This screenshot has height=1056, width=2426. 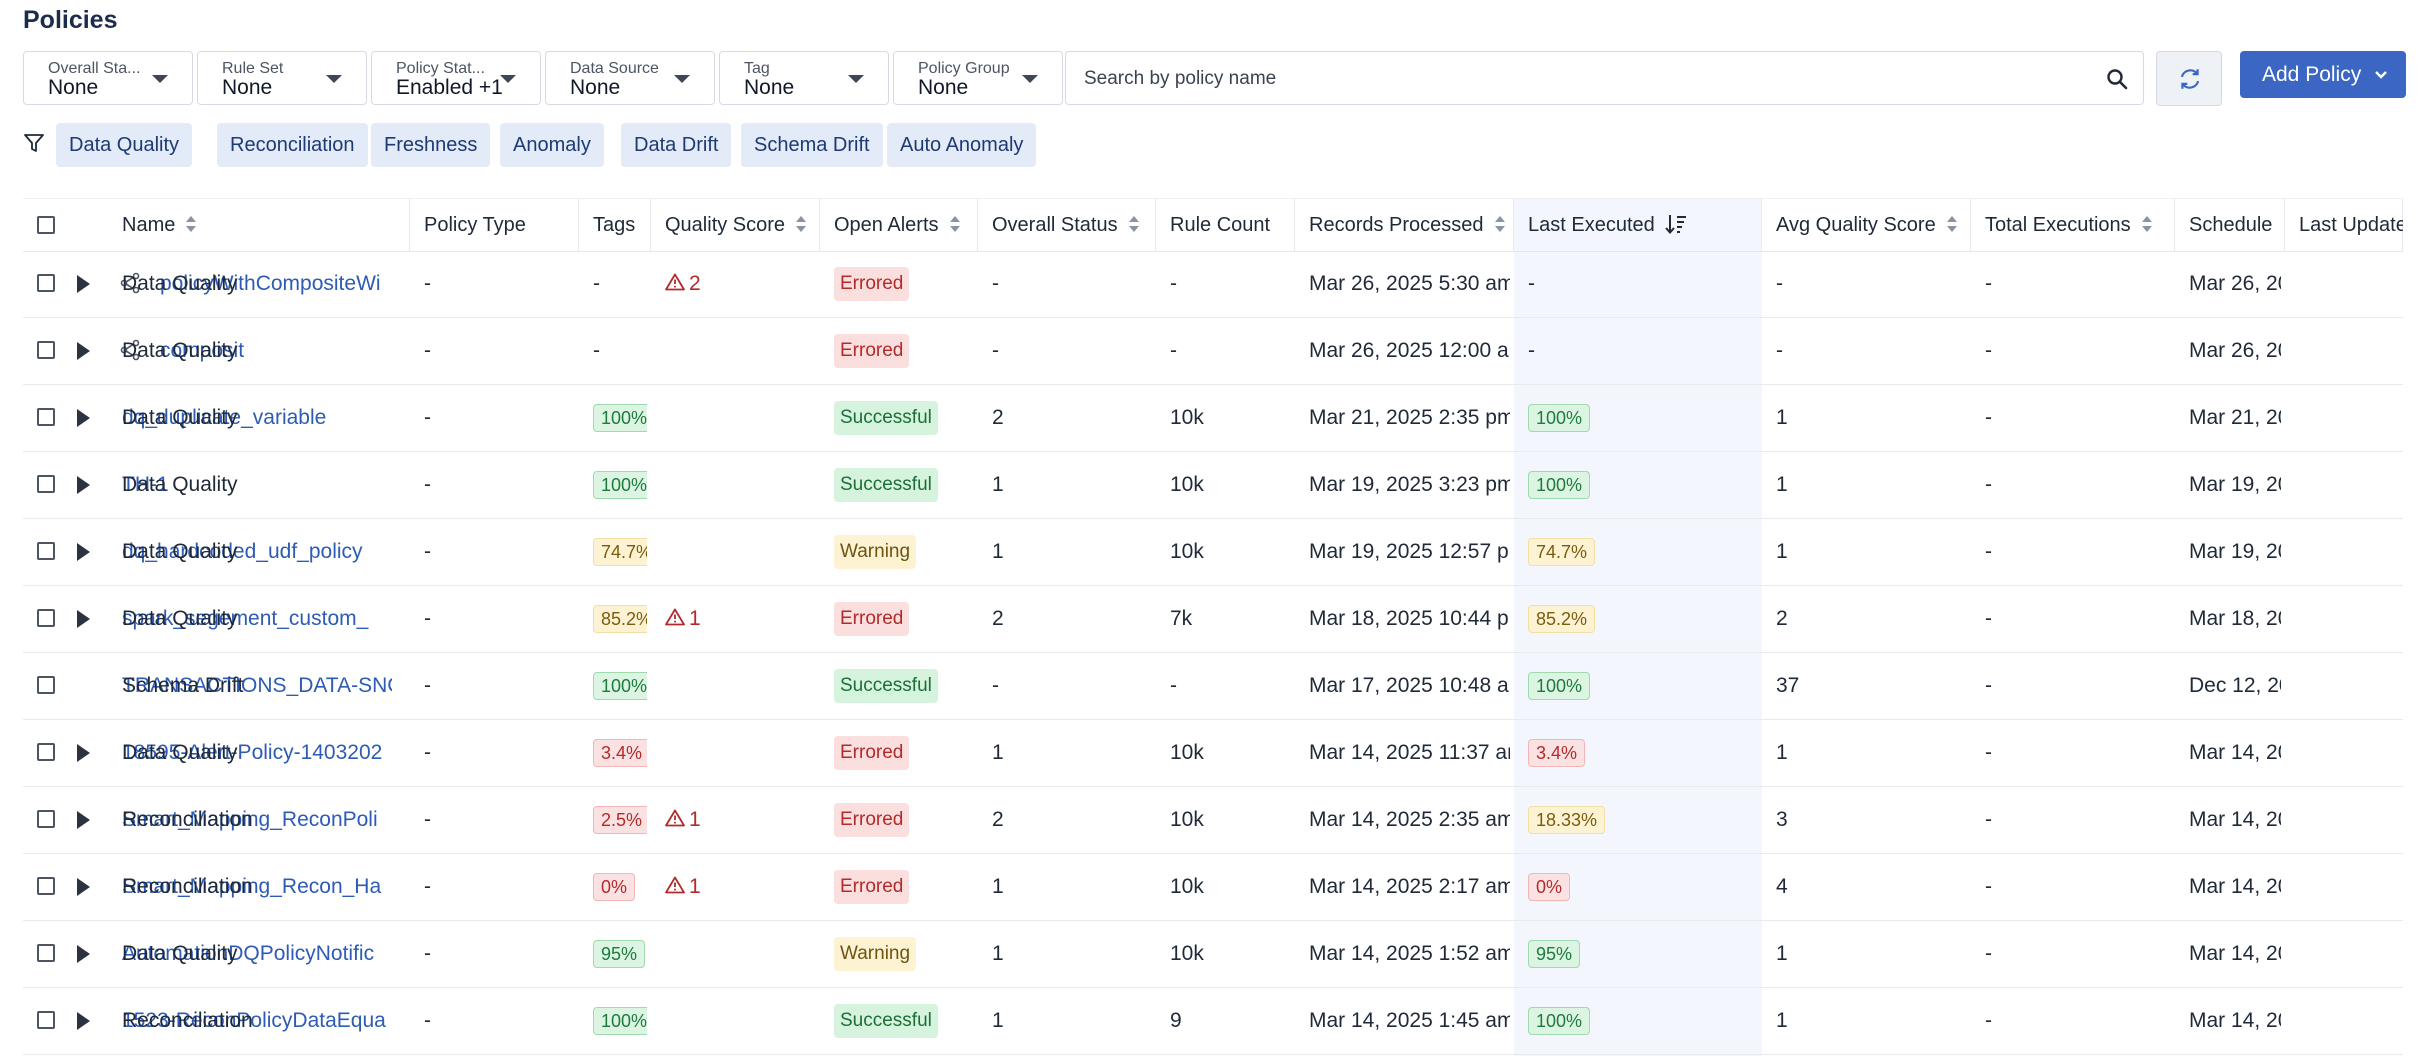 What do you see at coordinates (259, 225) in the screenshot?
I see `column-header: Name` at bounding box center [259, 225].